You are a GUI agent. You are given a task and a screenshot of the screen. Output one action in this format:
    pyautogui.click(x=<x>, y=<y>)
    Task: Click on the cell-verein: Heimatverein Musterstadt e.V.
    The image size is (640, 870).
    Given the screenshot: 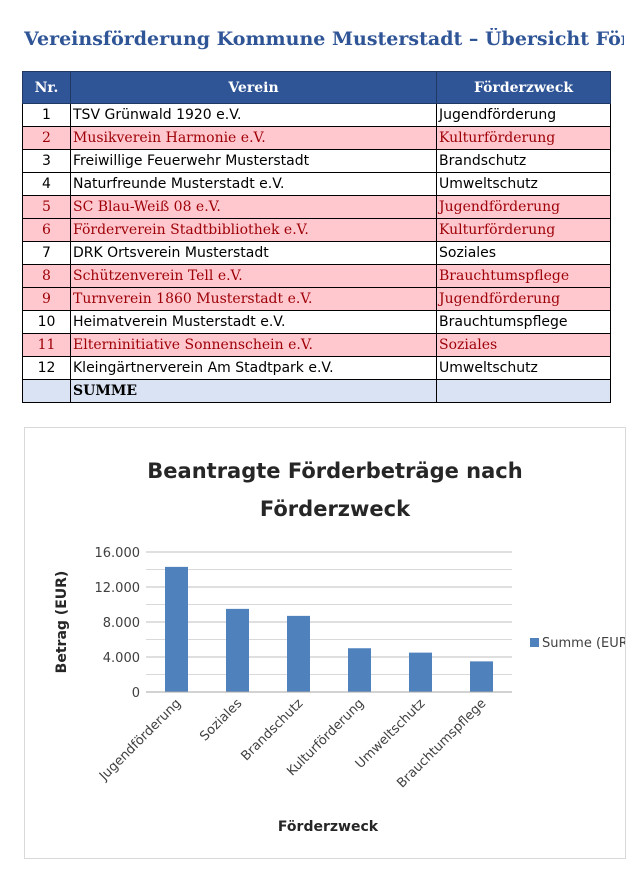 What is the action you would take?
    pyautogui.click(x=253, y=322)
    